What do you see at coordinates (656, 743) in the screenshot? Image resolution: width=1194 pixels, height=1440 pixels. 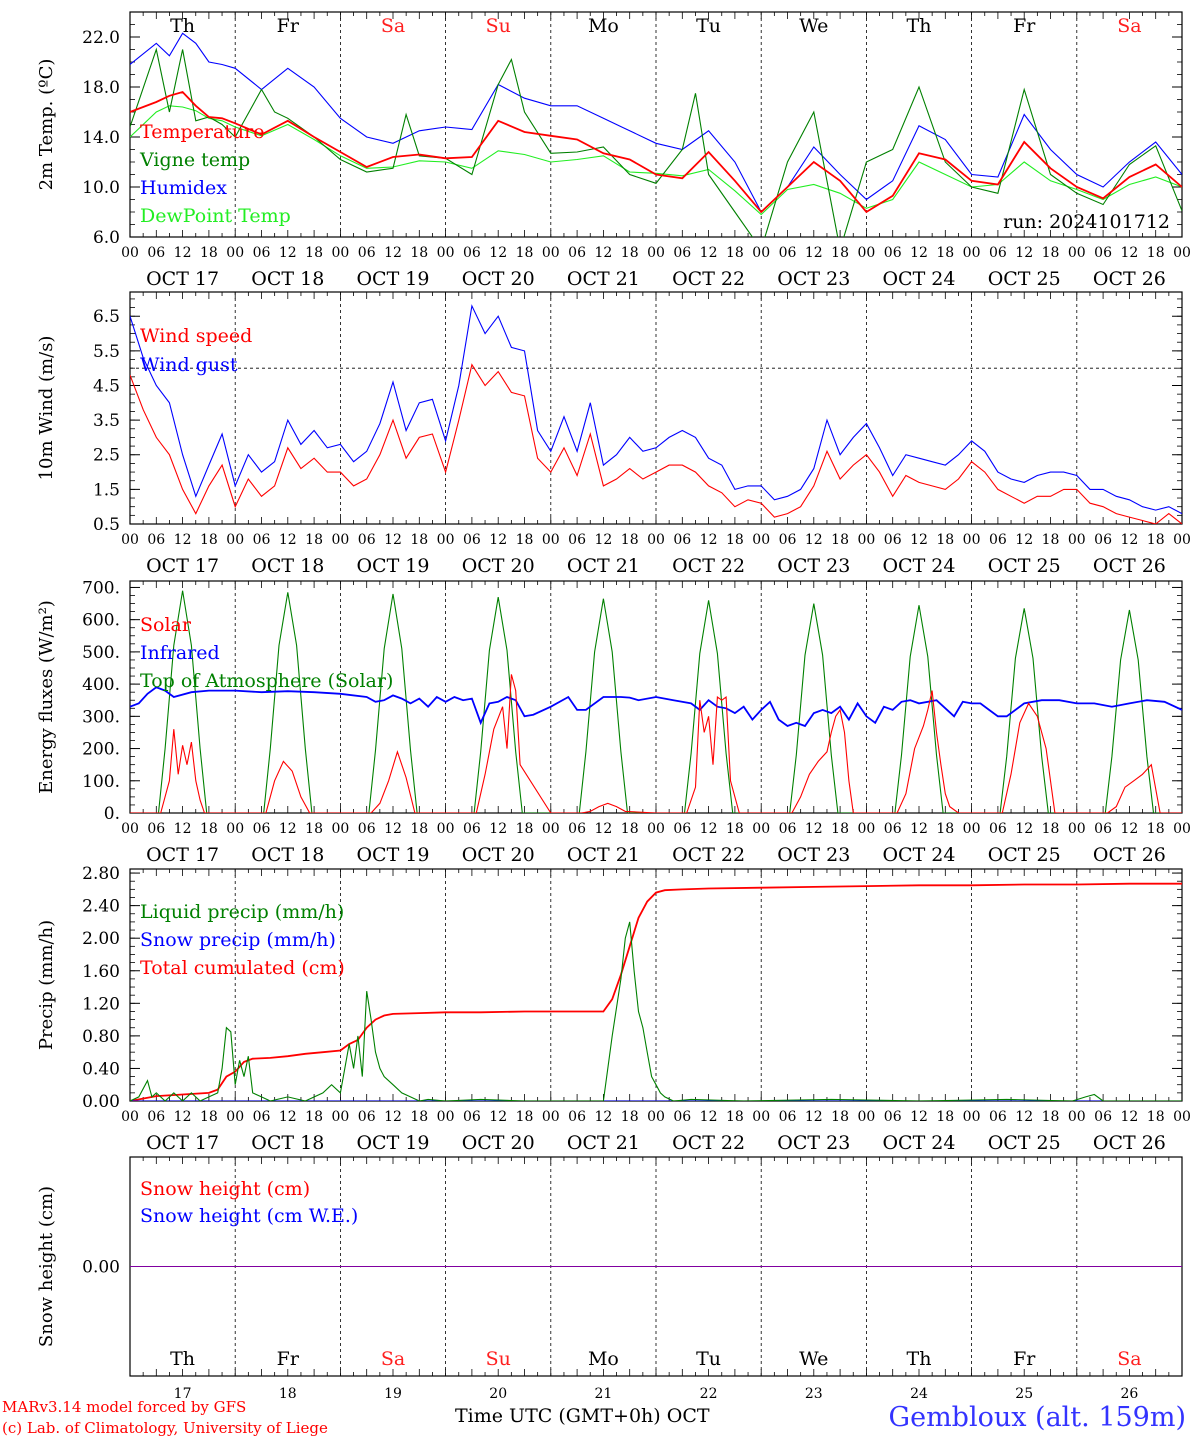 I see `series-solar` at bounding box center [656, 743].